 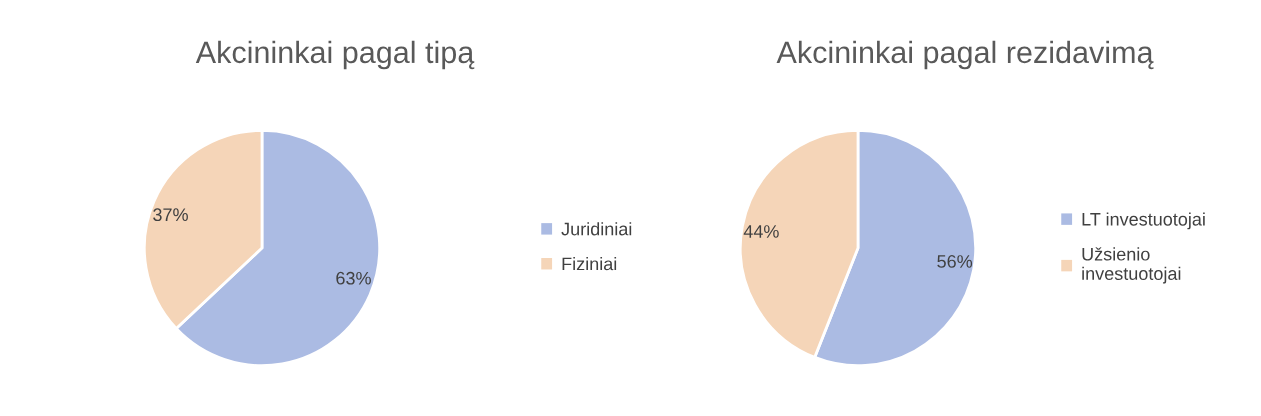 I want to click on data-label: 37%, so click(x=170, y=215).